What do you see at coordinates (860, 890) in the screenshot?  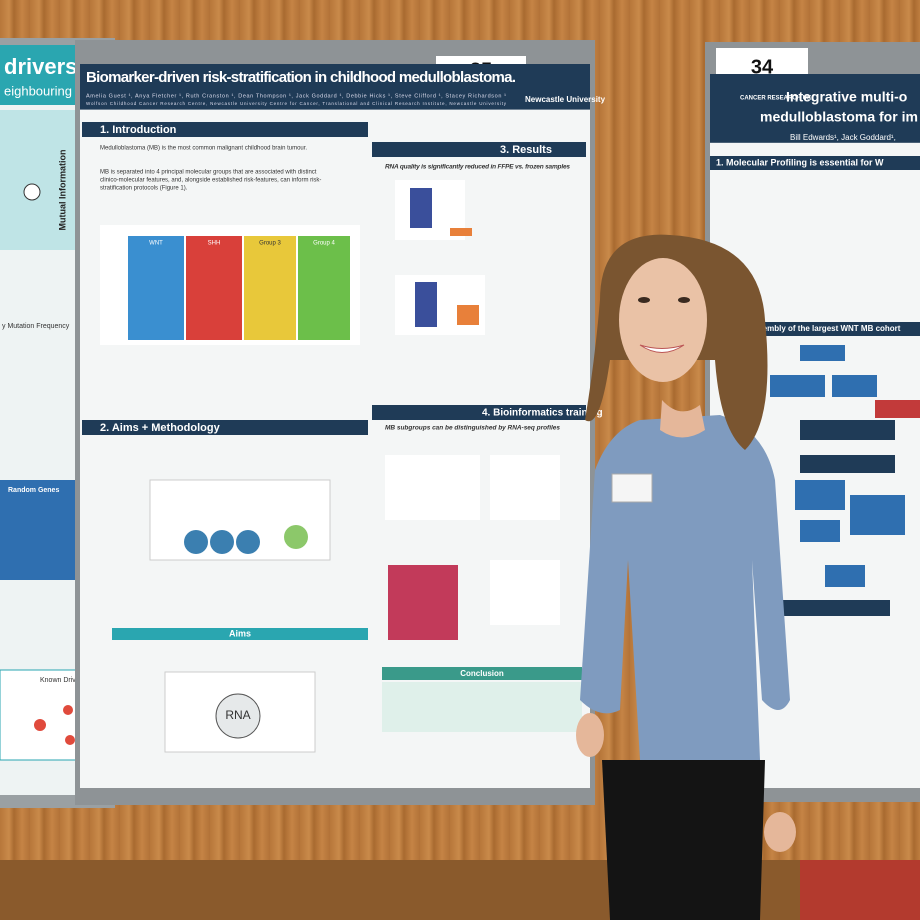 I see `red-object` at bounding box center [860, 890].